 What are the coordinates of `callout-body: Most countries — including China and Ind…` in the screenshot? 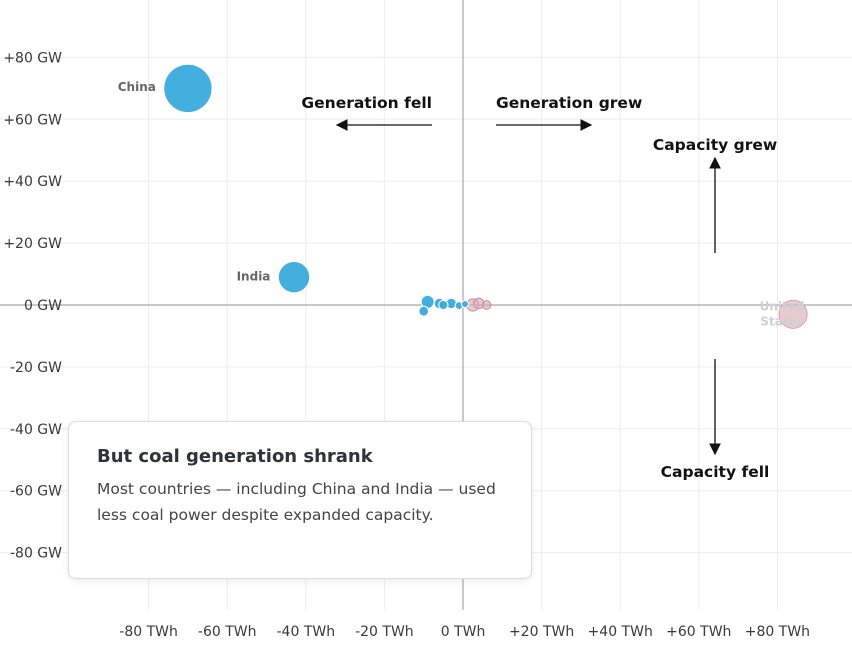 It's located at (296, 502).